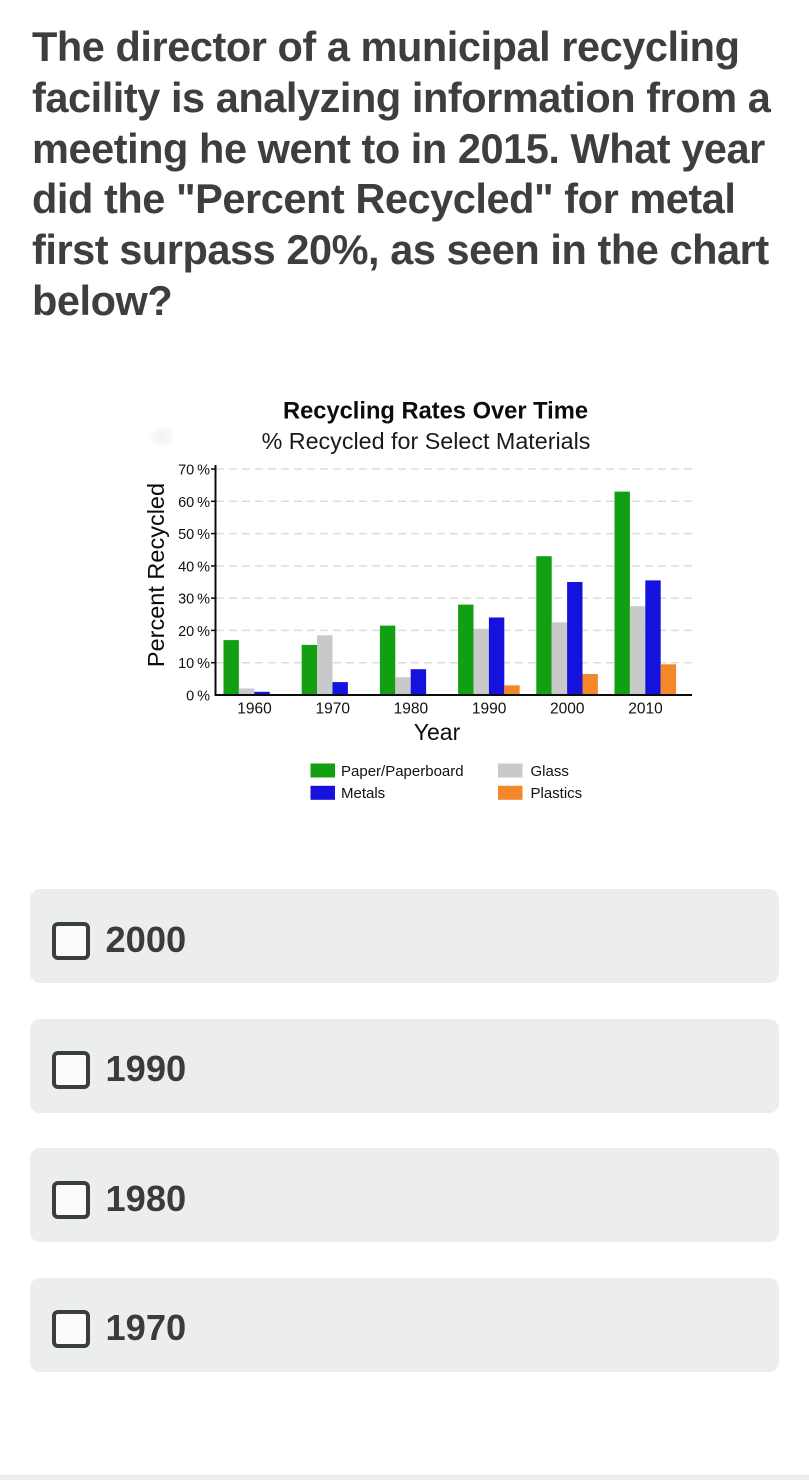 This screenshot has width=809, height=1480. I want to click on svg-text: Paper/Paperboard, so click(402, 771).